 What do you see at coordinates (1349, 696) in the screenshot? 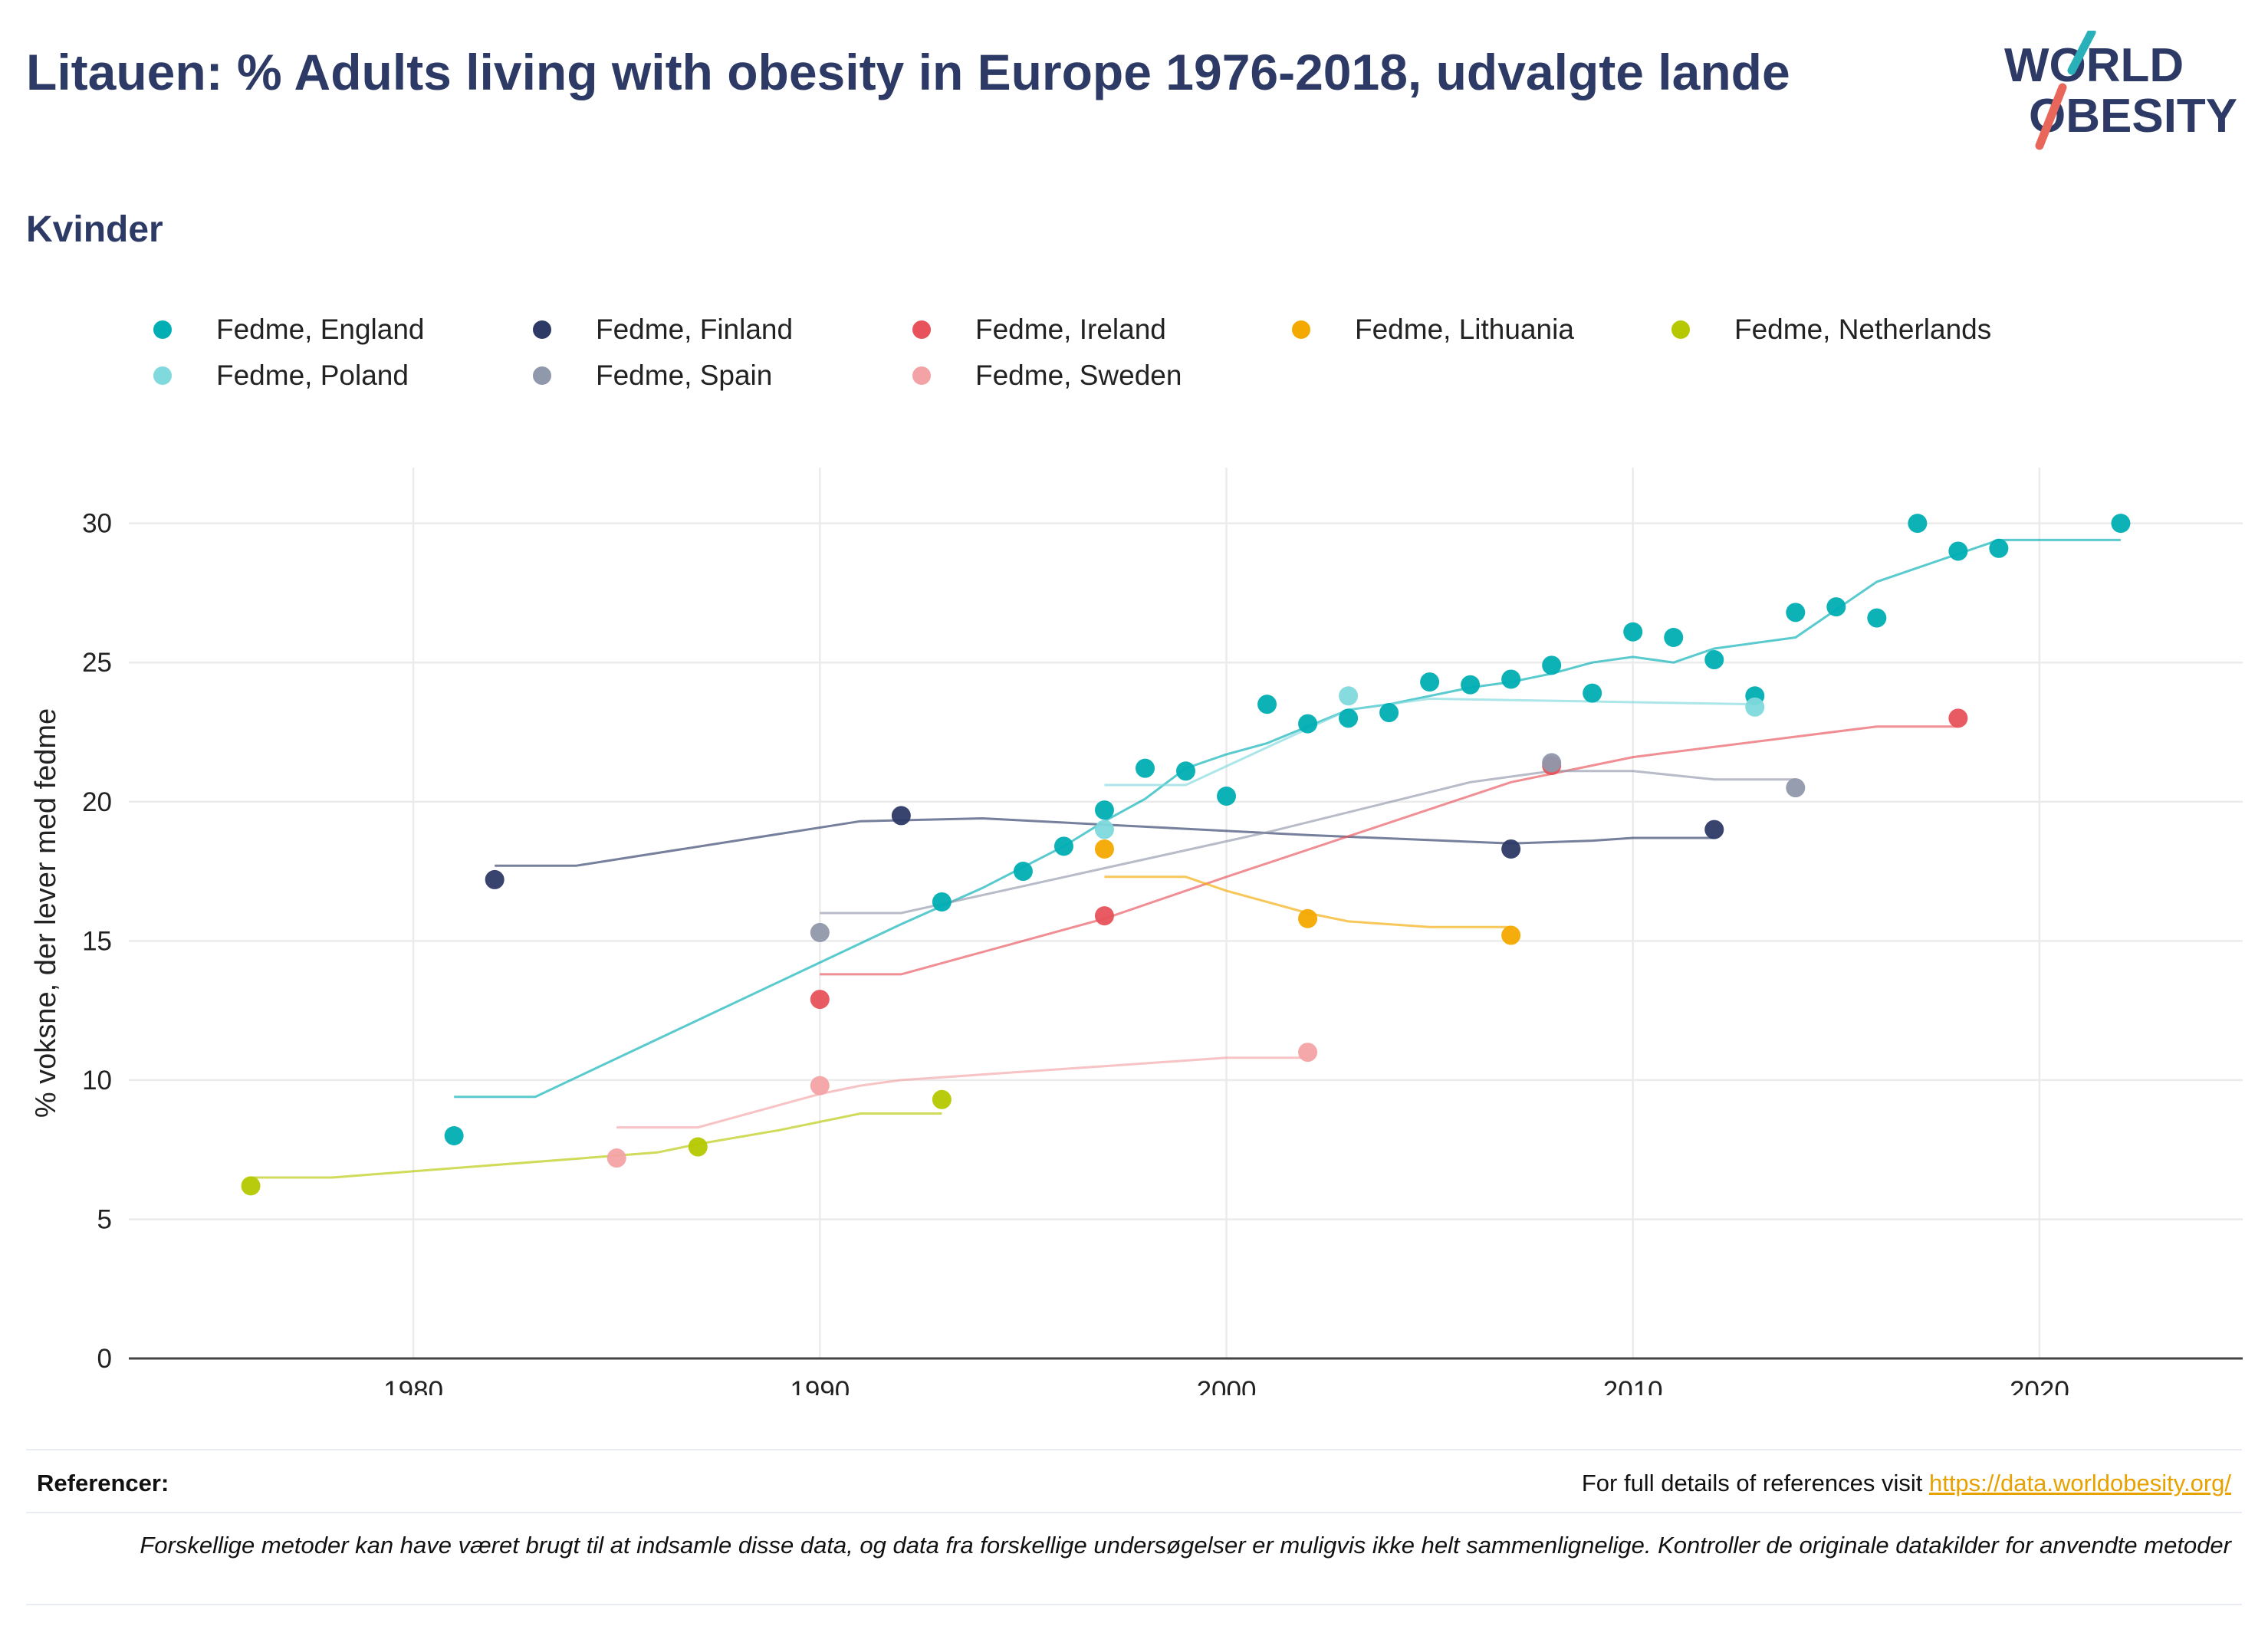
I see `data-point-s5-p1` at bounding box center [1349, 696].